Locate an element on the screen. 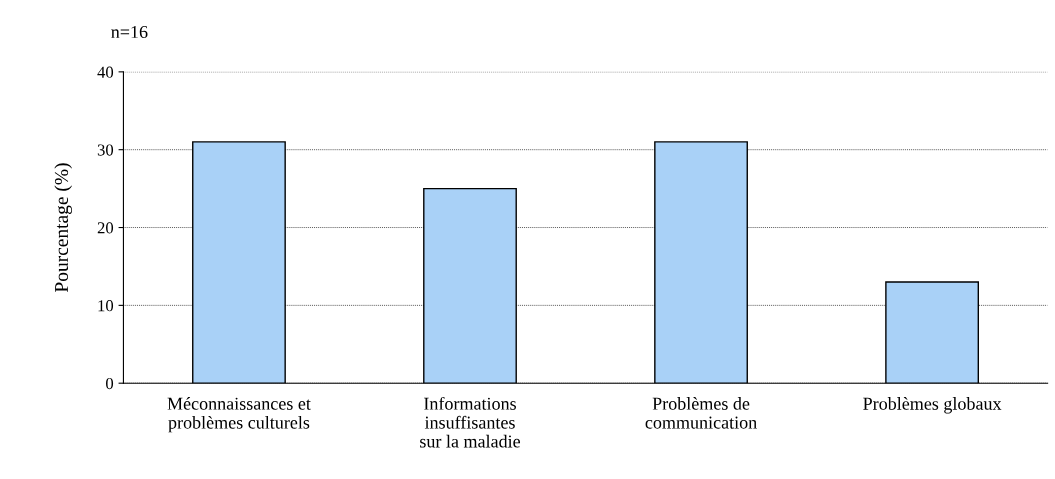 This screenshot has width=1055, height=479. y-tick-label: 20 is located at coordinates (105, 228).